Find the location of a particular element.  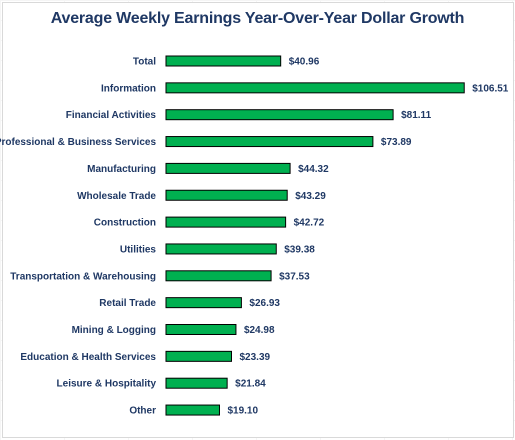

category-label: Information is located at coordinates (128, 88).